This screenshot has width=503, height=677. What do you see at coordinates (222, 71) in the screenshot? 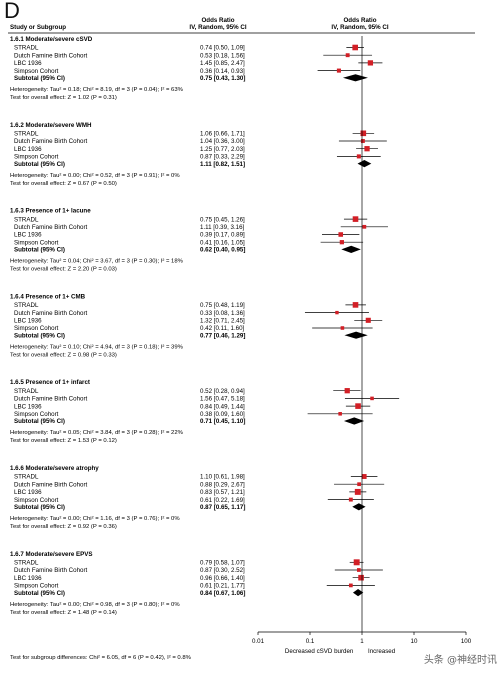
I see `study-or-ci: 0.36 [0.14, 0.93]` at bounding box center [222, 71].